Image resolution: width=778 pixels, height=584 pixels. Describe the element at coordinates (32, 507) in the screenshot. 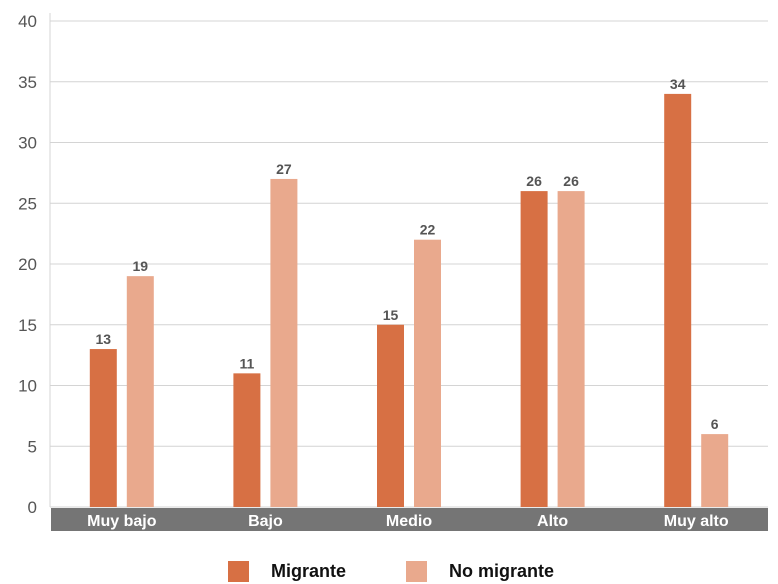

I see `y-tick-label: 0` at that location.